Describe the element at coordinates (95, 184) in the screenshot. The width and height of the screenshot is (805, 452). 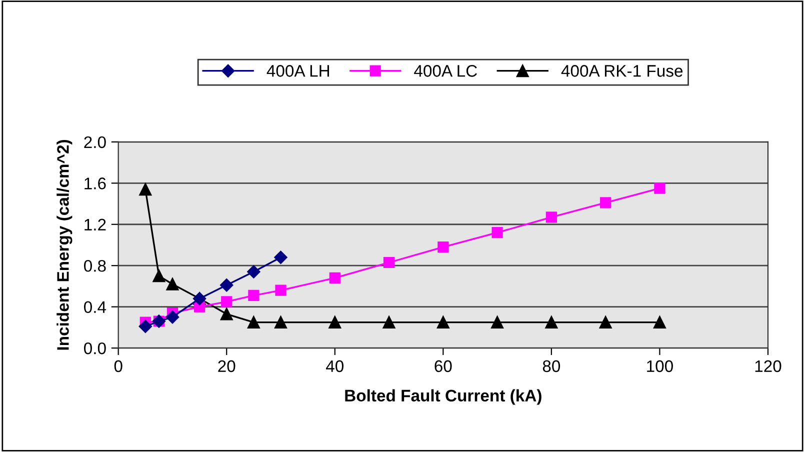
I see `y-tick-label: 1.6` at that location.